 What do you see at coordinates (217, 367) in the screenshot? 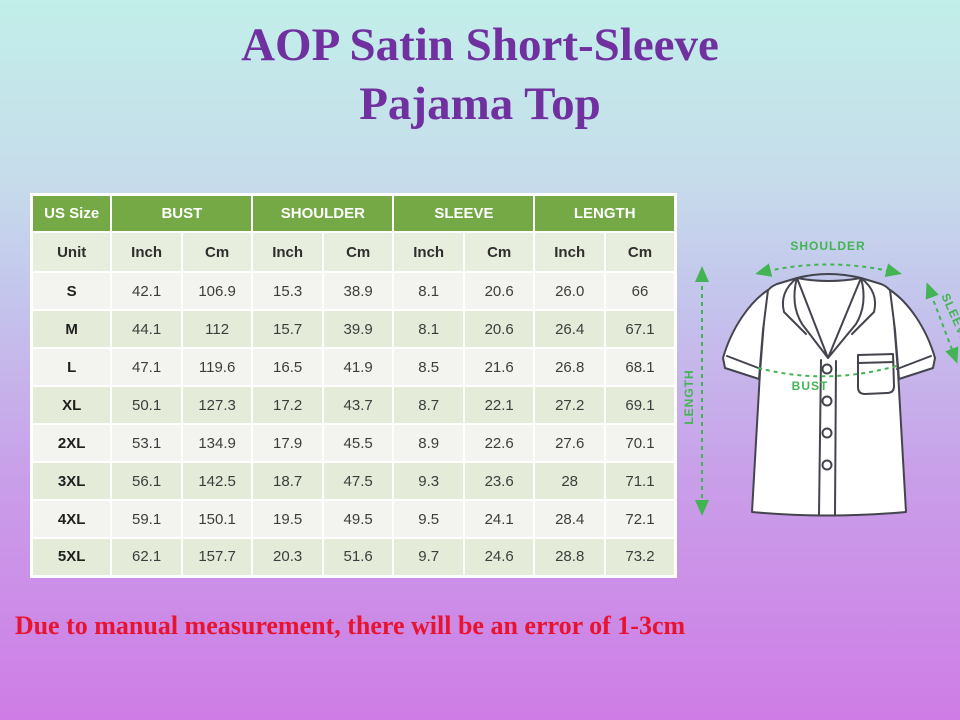
I see `measurement-value: 119.6` at bounding box center [217, 367].